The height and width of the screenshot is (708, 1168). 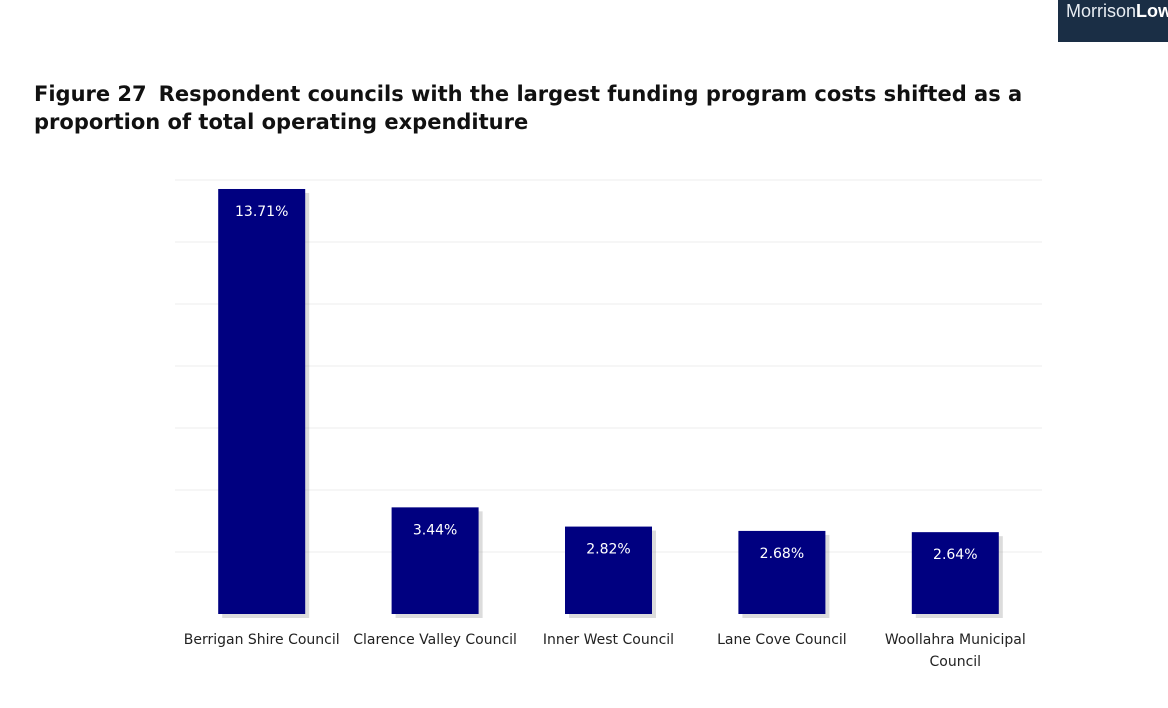 I want to click on data-label: 13.71%, so click(x=261, y=212).